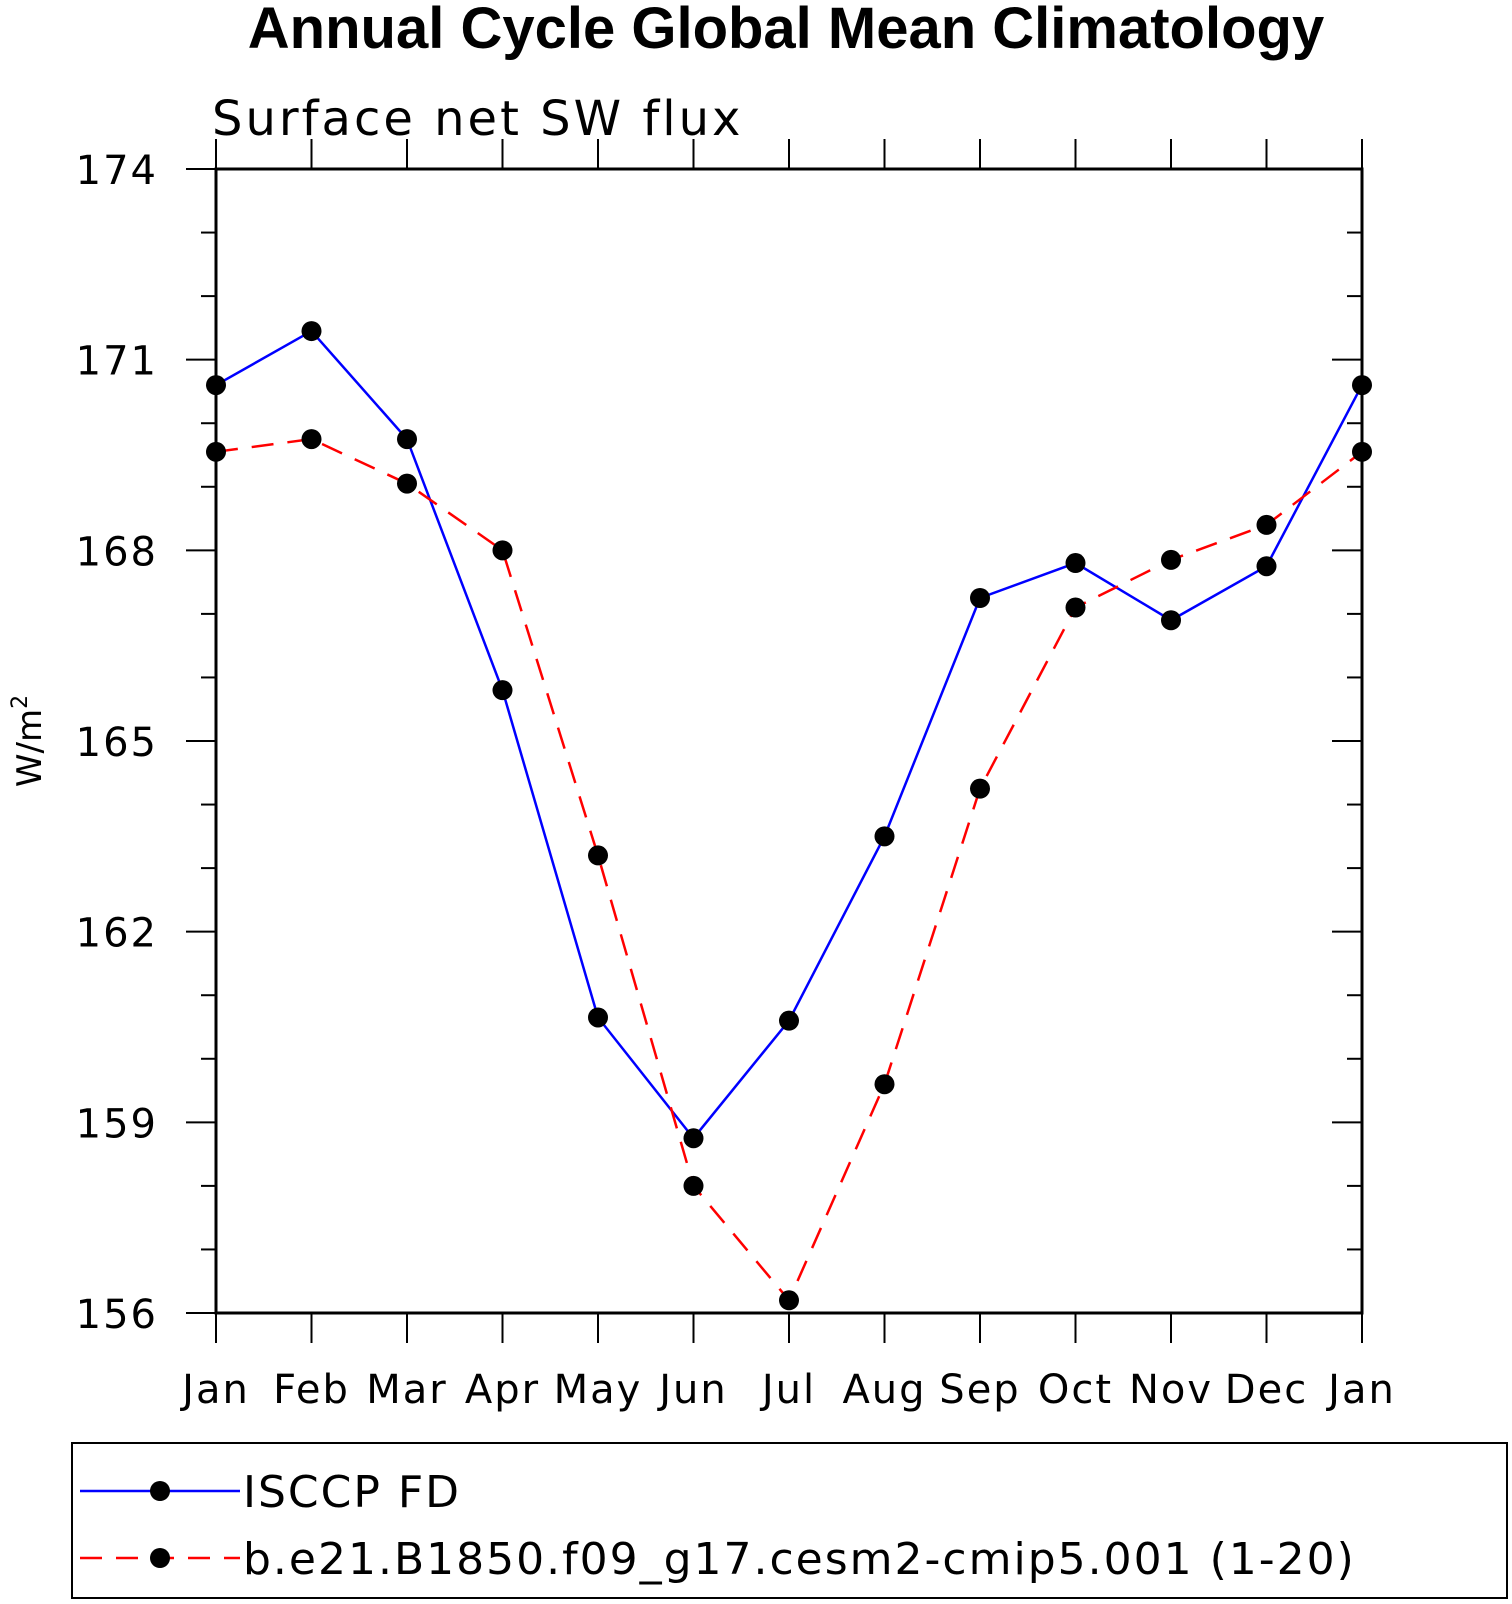 This screenshot has width=1512, height=1604. What do you see at coordinates (311, 1390) in the screenshot?
I see `x-tick-label: Feb` at bounding box center [311, 1390].